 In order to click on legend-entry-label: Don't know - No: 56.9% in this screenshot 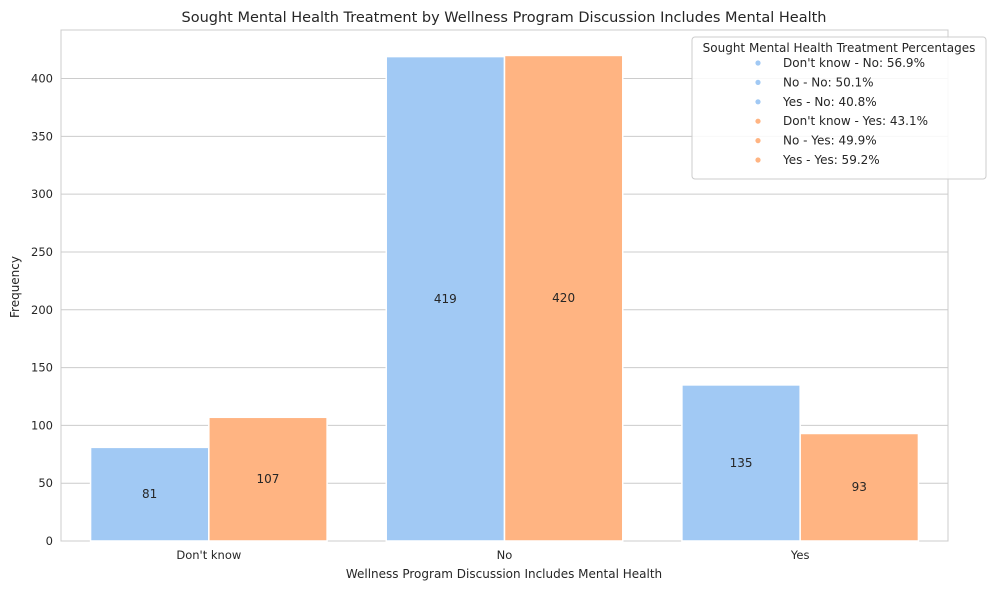, I will do `click(854, 63)`.